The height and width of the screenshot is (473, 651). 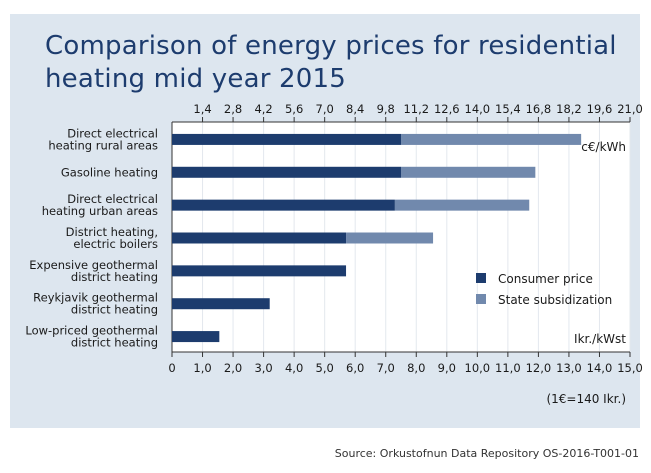 What do you see at coordinates (109, 172) in the screenshot?
I see `category-label: Gasoline heating` at bounding box center [109, 172].